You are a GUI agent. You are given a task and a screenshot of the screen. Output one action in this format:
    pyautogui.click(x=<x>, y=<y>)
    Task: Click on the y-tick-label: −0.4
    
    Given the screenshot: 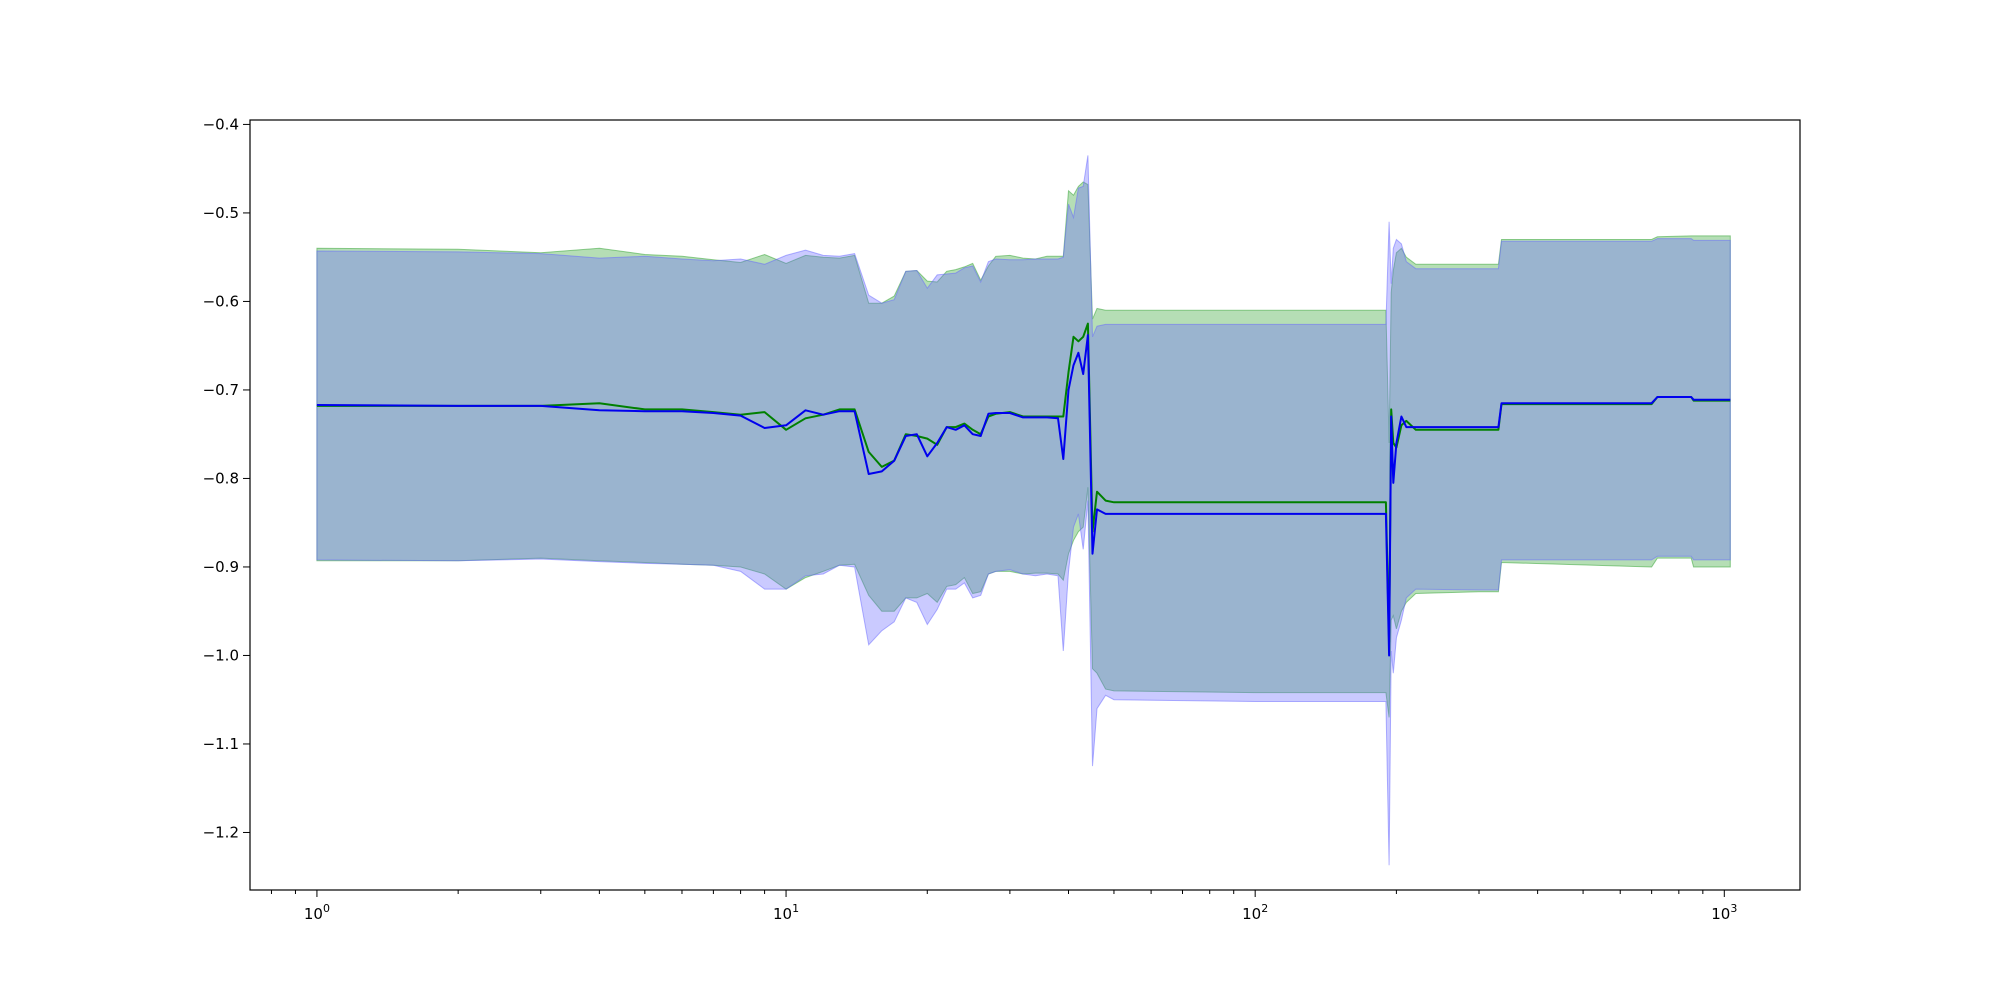 What is the action you would take?
    pyautogui.click(x=221, y=124)
    